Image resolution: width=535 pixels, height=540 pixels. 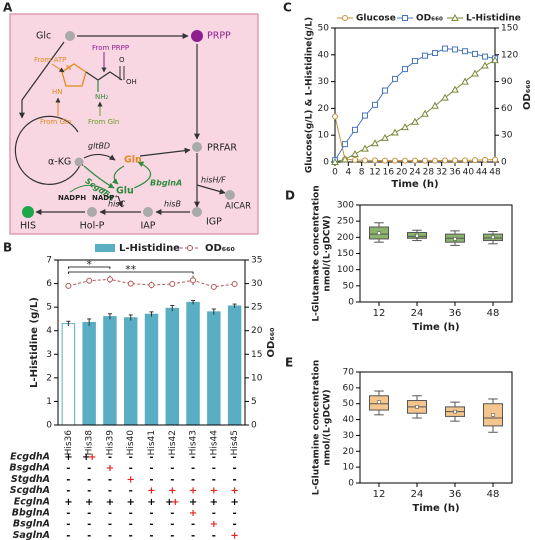 I want to click on gene-name: SaglnA, so click(x=31, y=535).